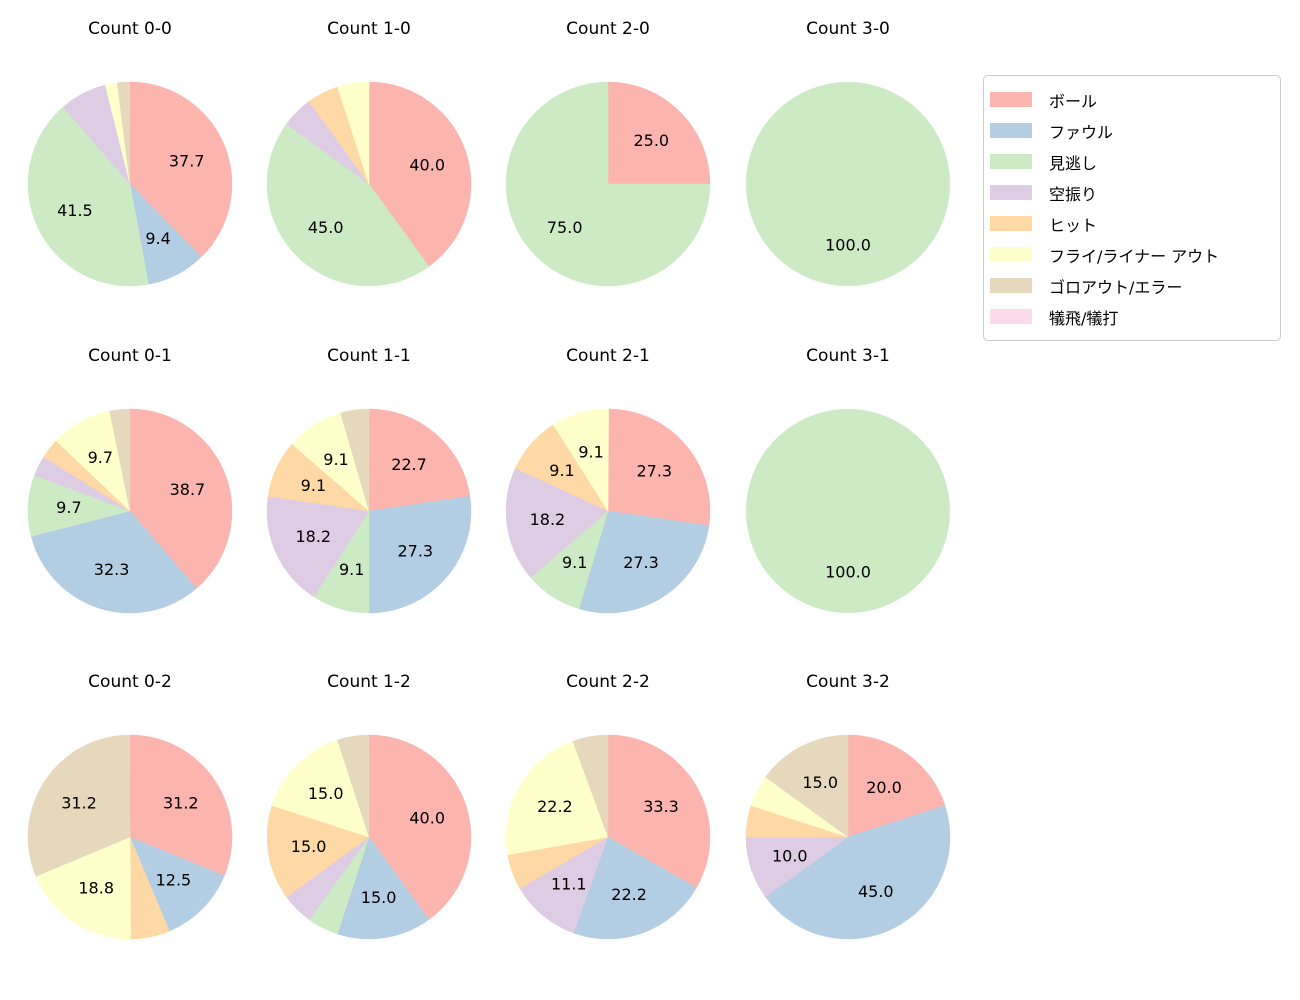  I want to click on chart-title: Count 1-0, so click(369, 29).